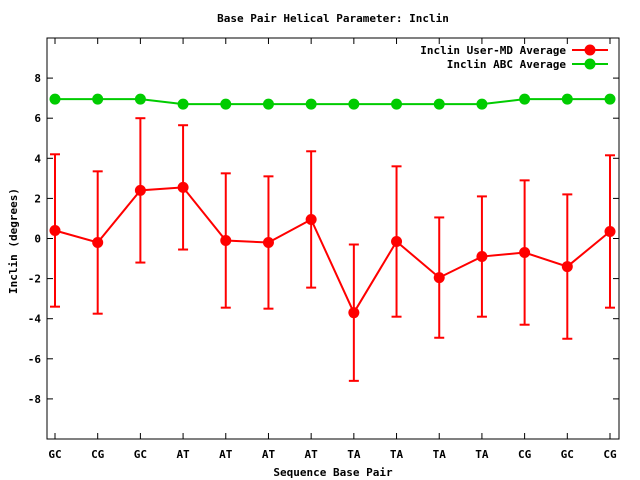  I want to click on y-tick-label: 8, so click(37, 78).